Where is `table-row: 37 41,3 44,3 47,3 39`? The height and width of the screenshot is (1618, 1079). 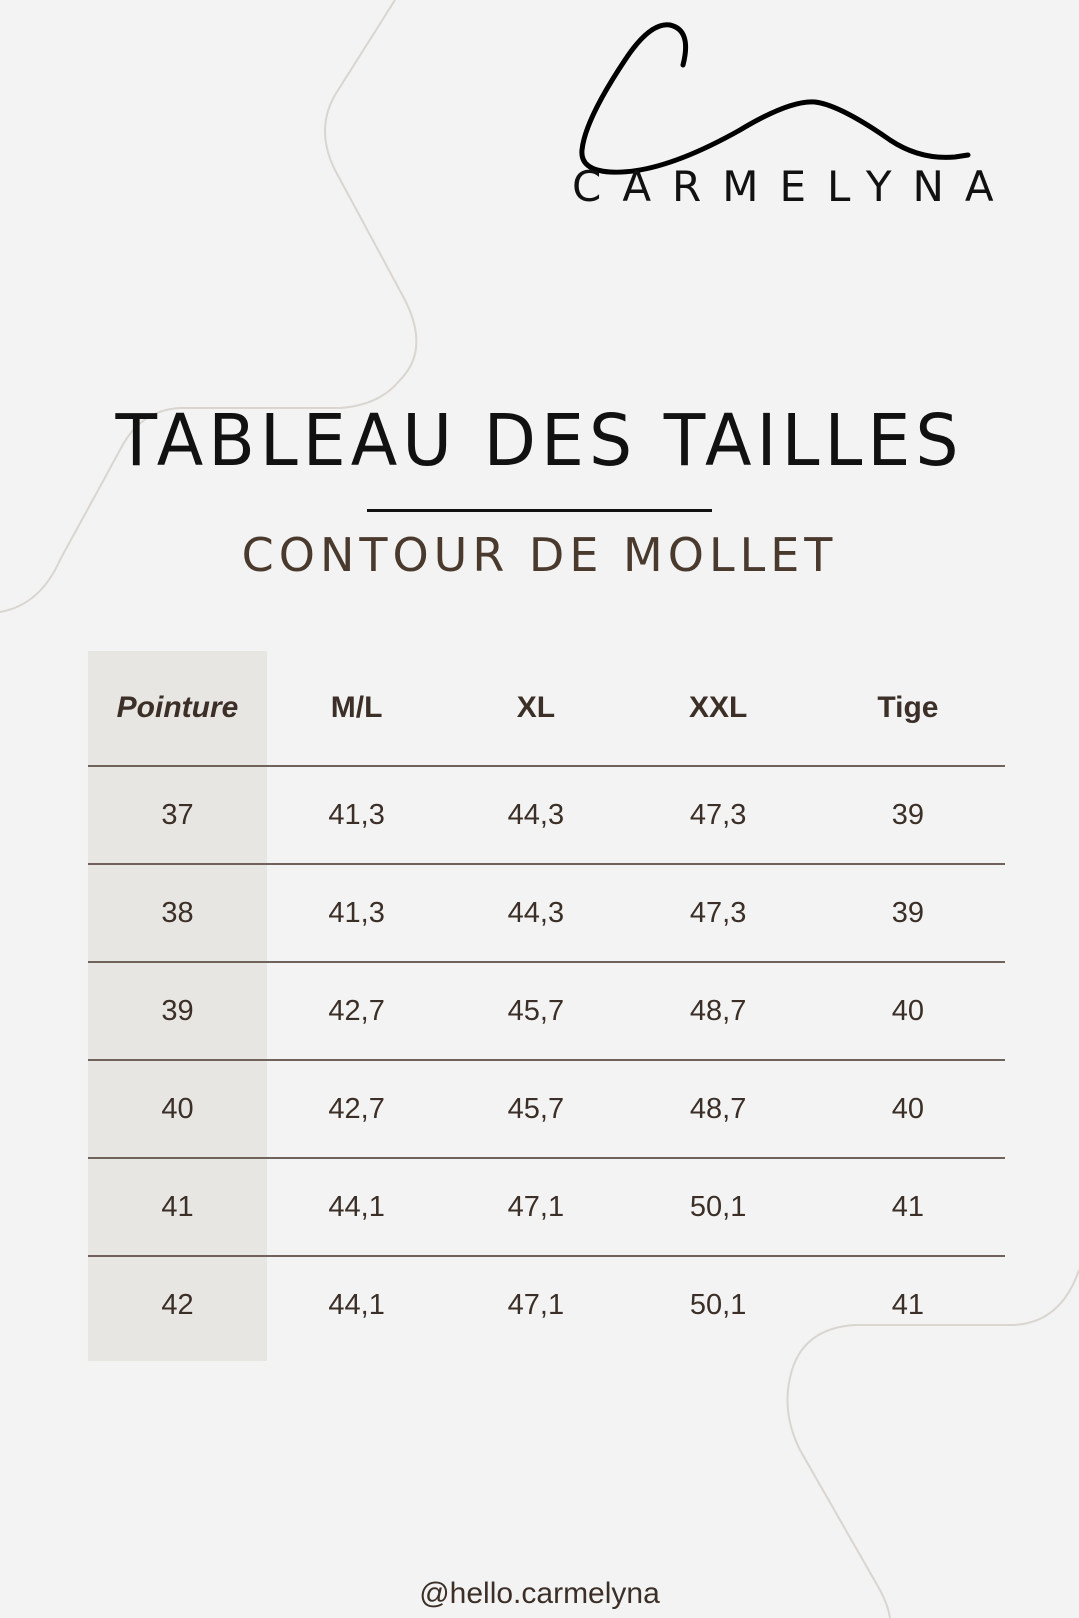
table-row: 37 41,3 44,3 47,3 39 is located at coordinates (546, 815).